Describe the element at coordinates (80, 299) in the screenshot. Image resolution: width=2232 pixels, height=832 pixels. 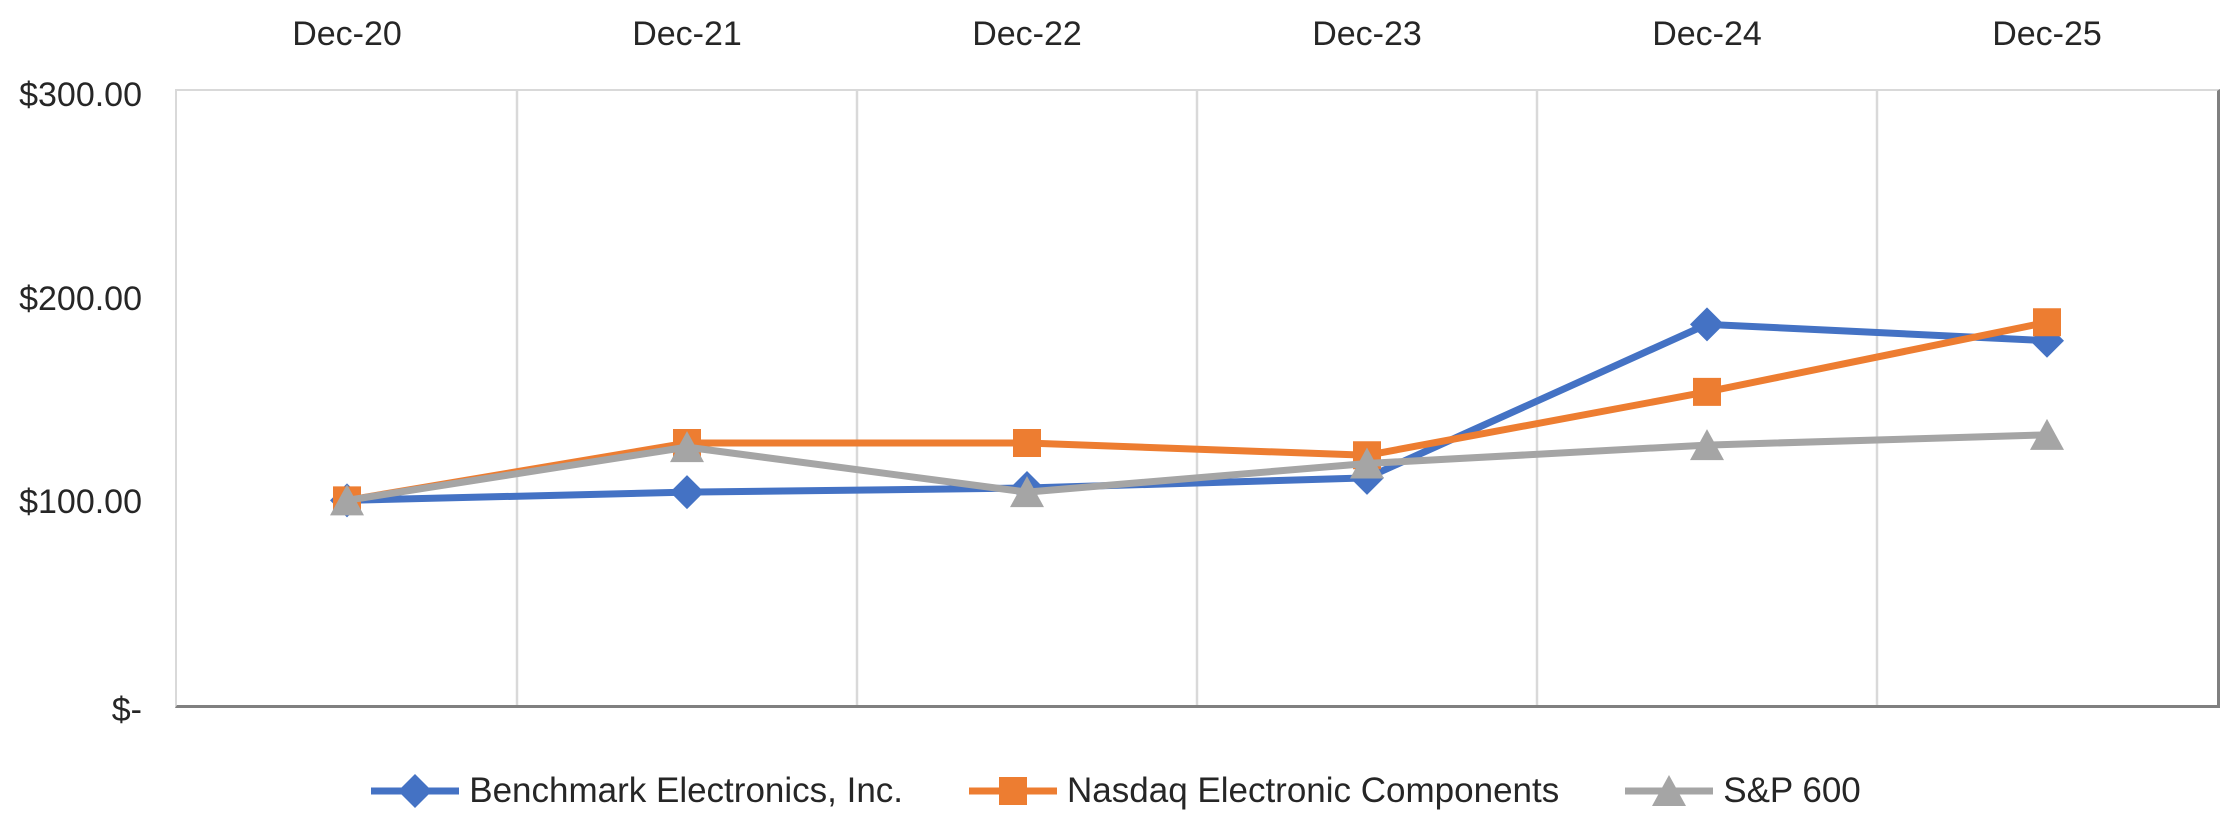
I see `y-axis-label-200: $200.00` at that location.